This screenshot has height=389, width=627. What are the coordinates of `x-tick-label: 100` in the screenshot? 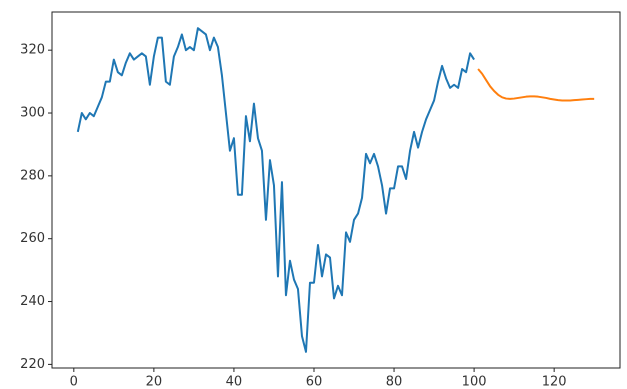 It's located at (474, 382).